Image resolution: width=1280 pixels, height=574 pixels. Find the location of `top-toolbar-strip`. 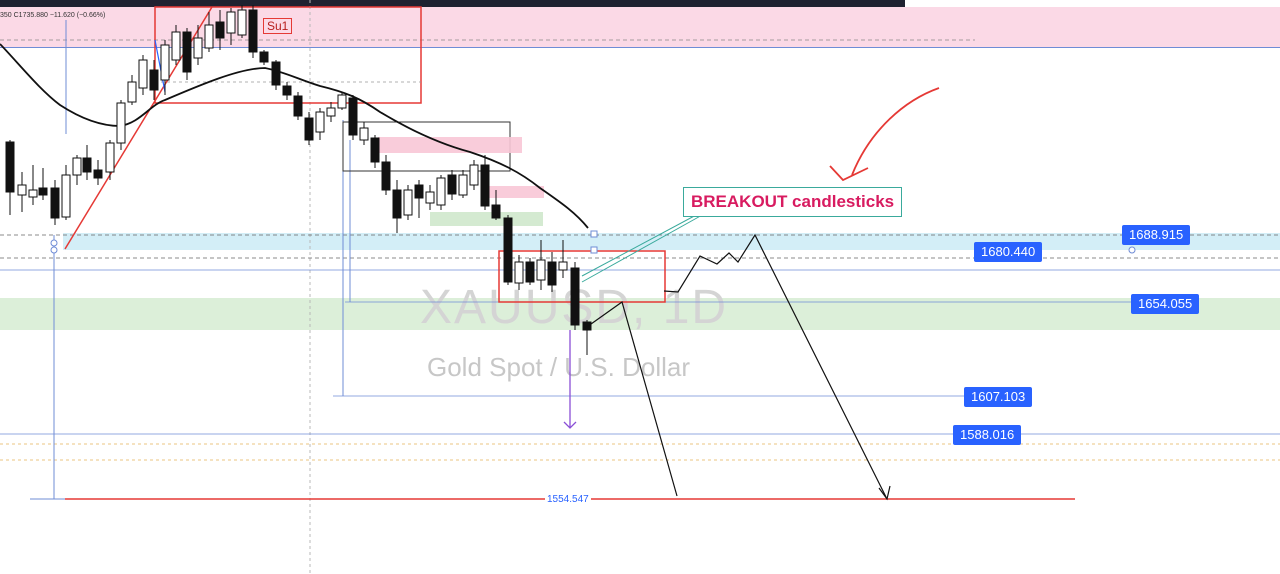

top-toolbar-strip is located at coordinates (452, 3).